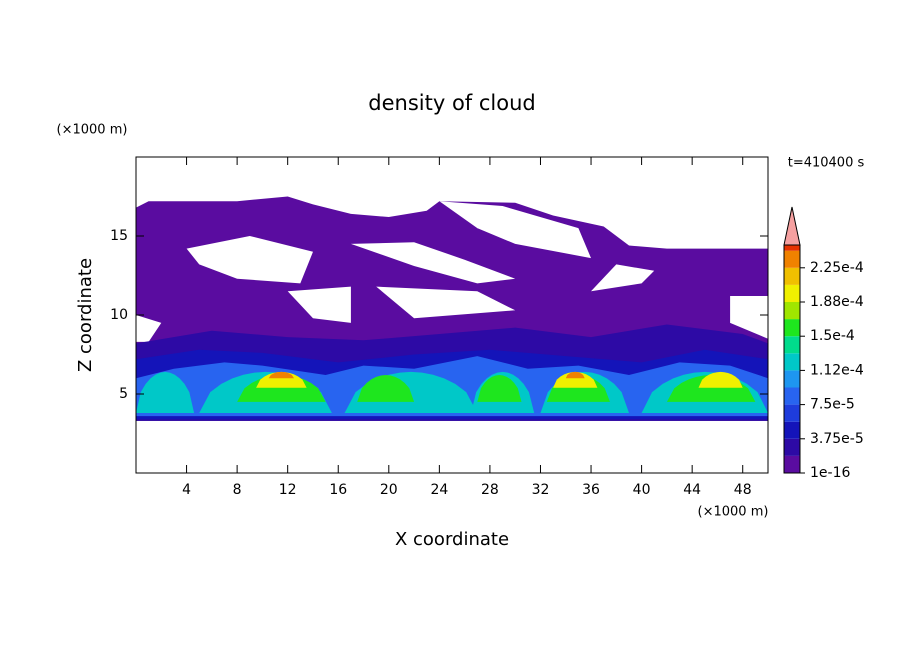 This screenshot has width=904, height=654. Describe the element at coordinates (826, 163) in the screenshot. I see `annotation: t=410400 s` at that location.